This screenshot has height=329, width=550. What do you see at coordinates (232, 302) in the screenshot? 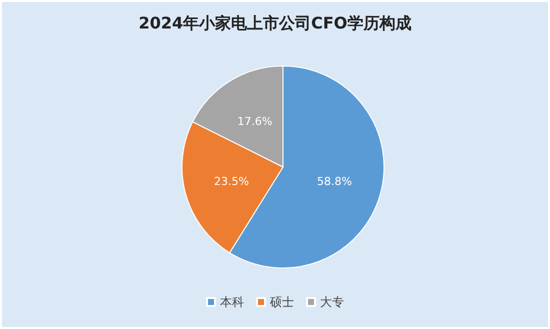
I see `legend-label: 本科` at bounding box center [232, 302].